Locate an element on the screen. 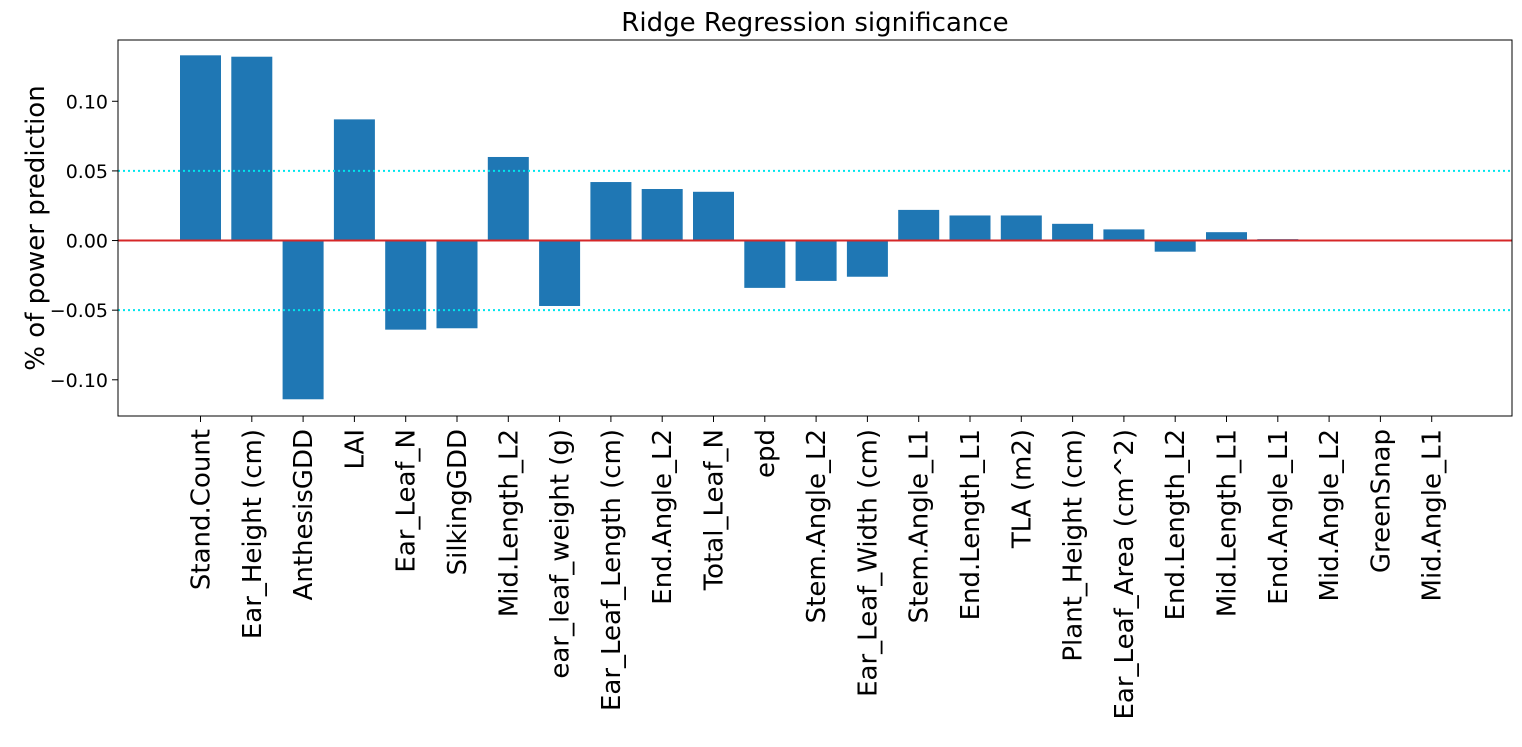 The image size is (1522, 747). y-axis-ticks: 0.10 0.05 0.00 −0.05 −0.10 is located at coordinates (84, 241).